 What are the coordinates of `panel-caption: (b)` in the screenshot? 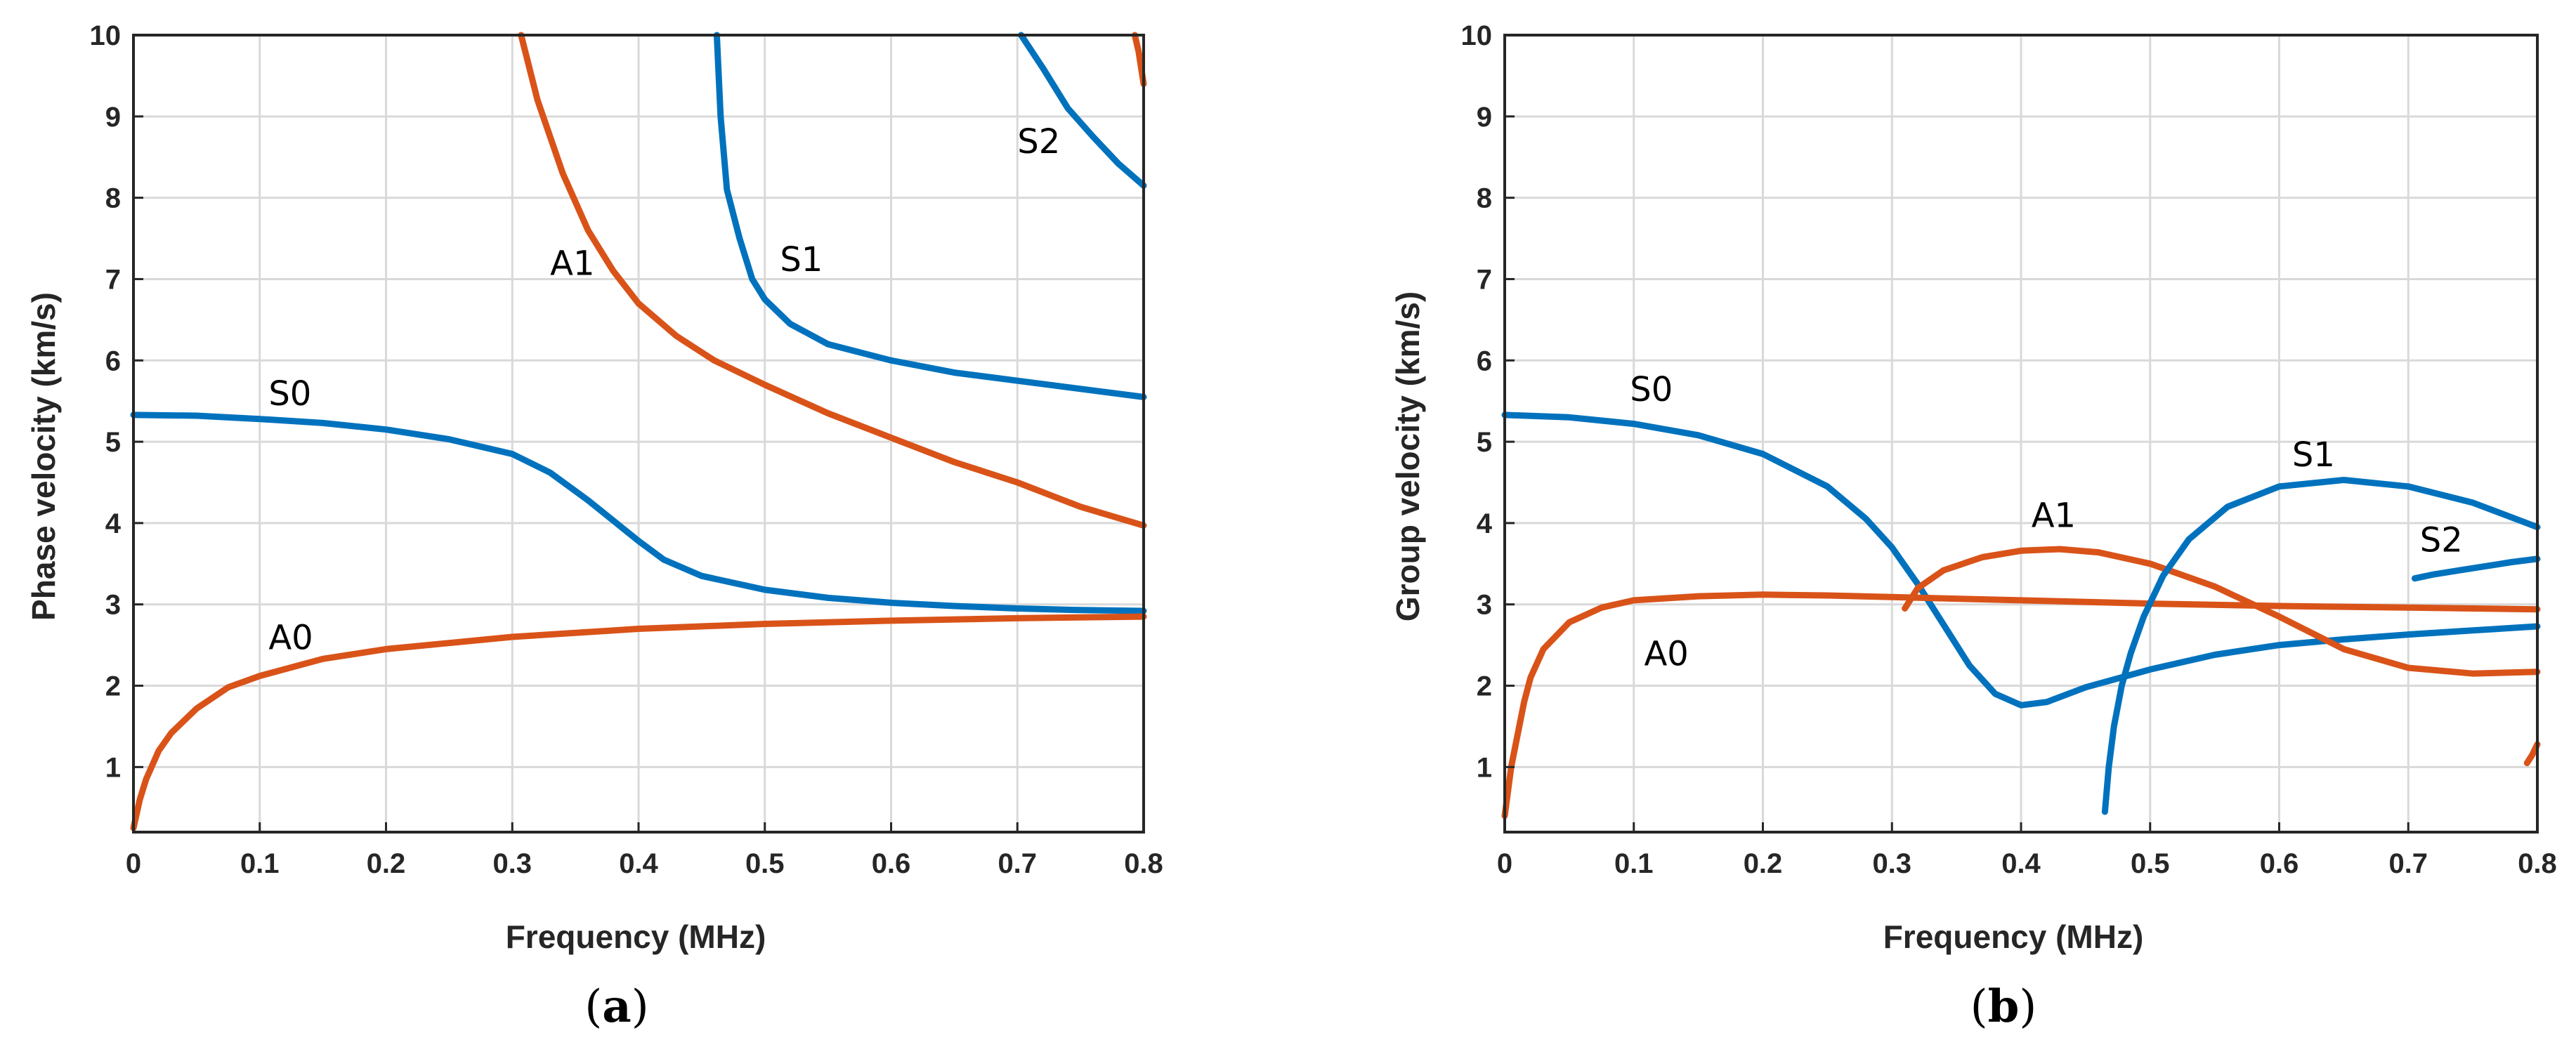 It's located at (2003, 1006).